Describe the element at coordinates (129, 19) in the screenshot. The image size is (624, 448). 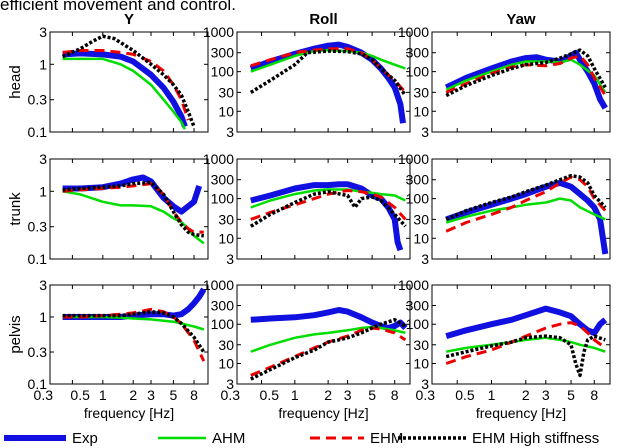
I see `column-title-y: Y` at that location.